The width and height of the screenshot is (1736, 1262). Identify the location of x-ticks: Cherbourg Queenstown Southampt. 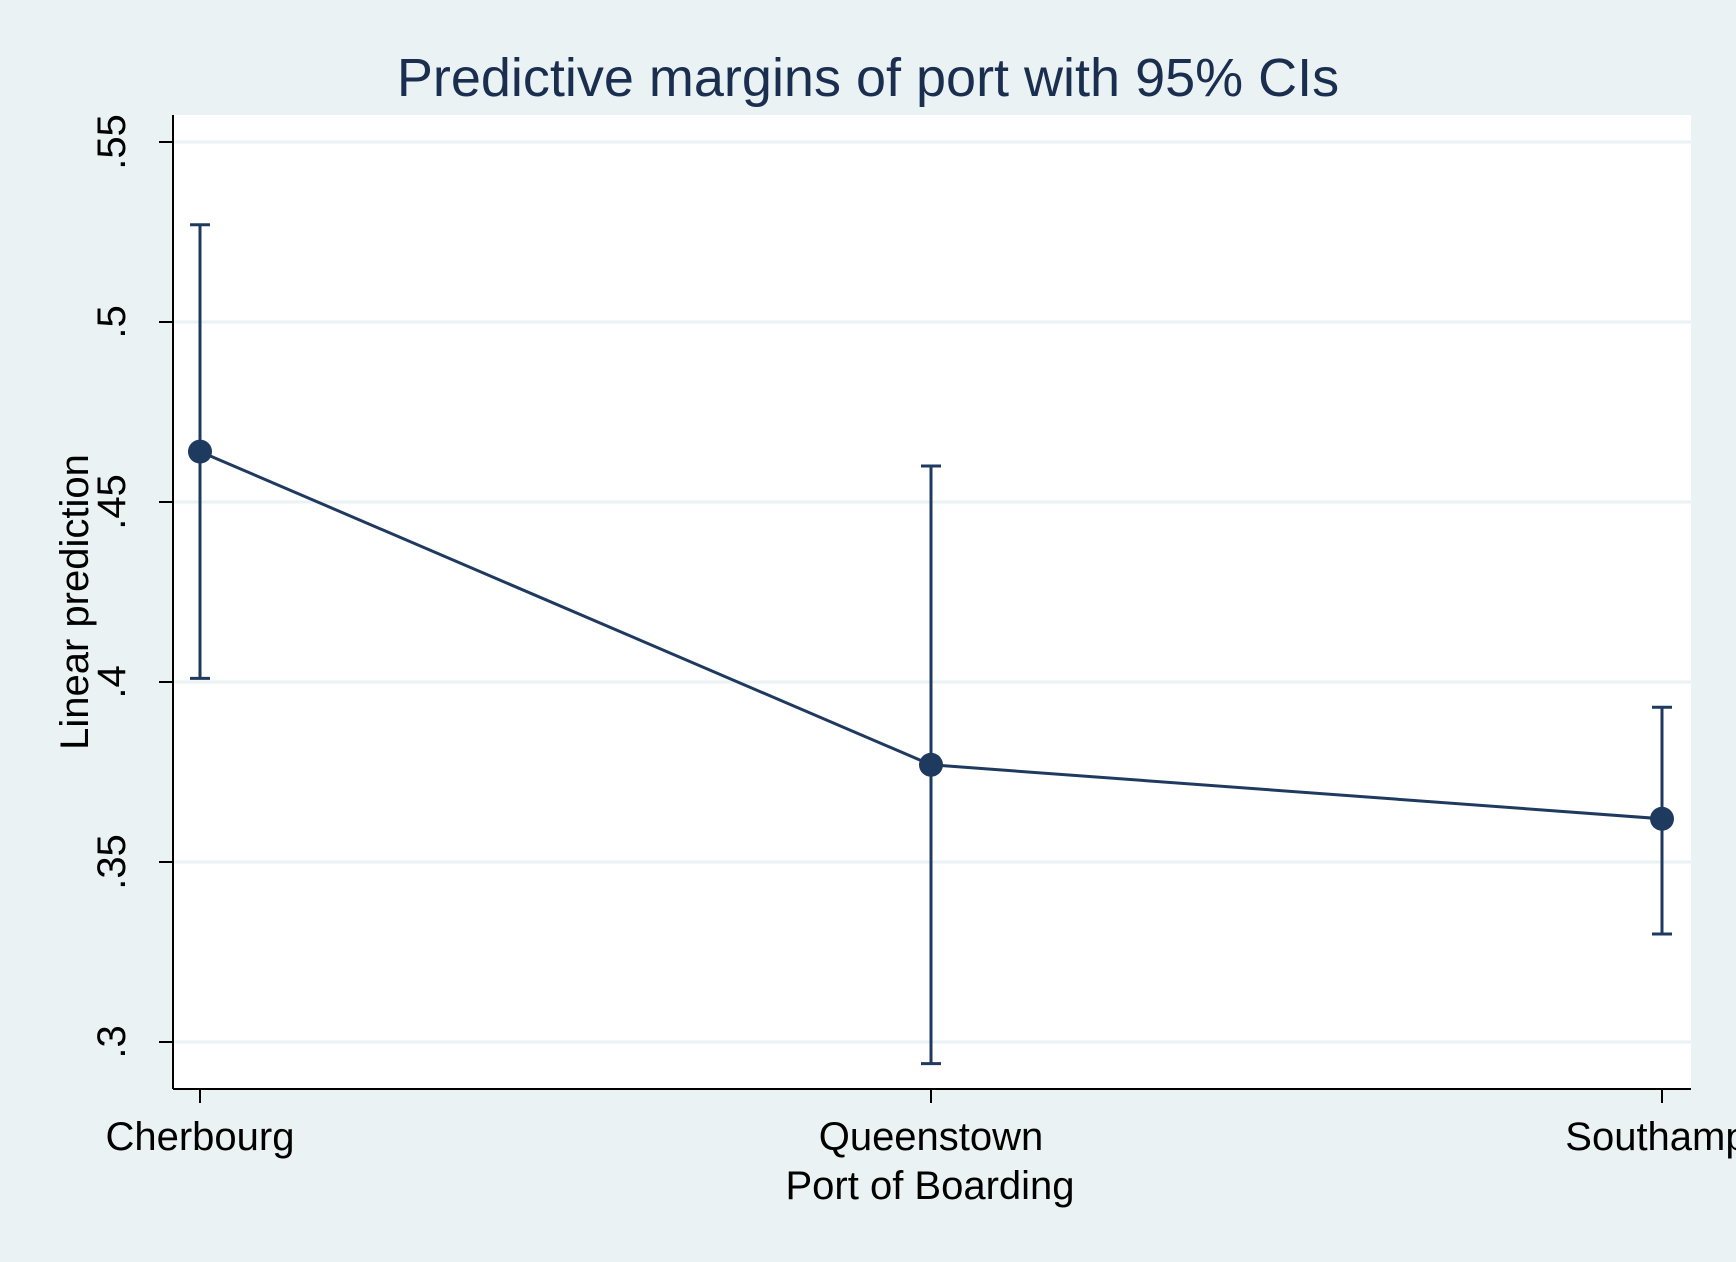
(920, 1124).